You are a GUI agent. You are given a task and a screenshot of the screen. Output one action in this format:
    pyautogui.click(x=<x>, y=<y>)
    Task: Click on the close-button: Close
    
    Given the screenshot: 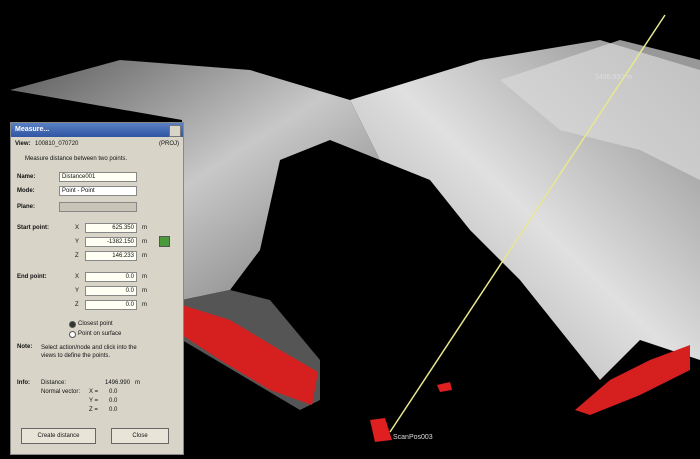 What is the action you would take?
    pyautogui.click(x=140, y=436)
    